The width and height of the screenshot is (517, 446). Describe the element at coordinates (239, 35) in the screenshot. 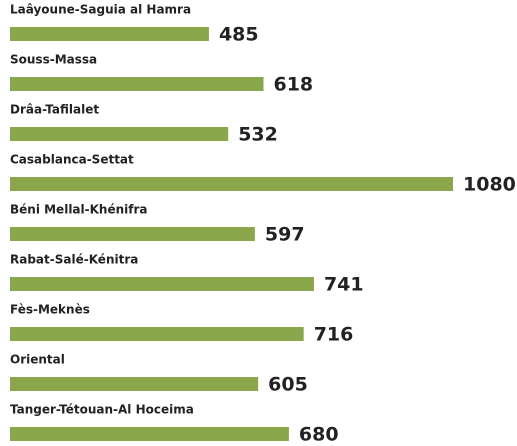

I see `value-label: 485` at that location.